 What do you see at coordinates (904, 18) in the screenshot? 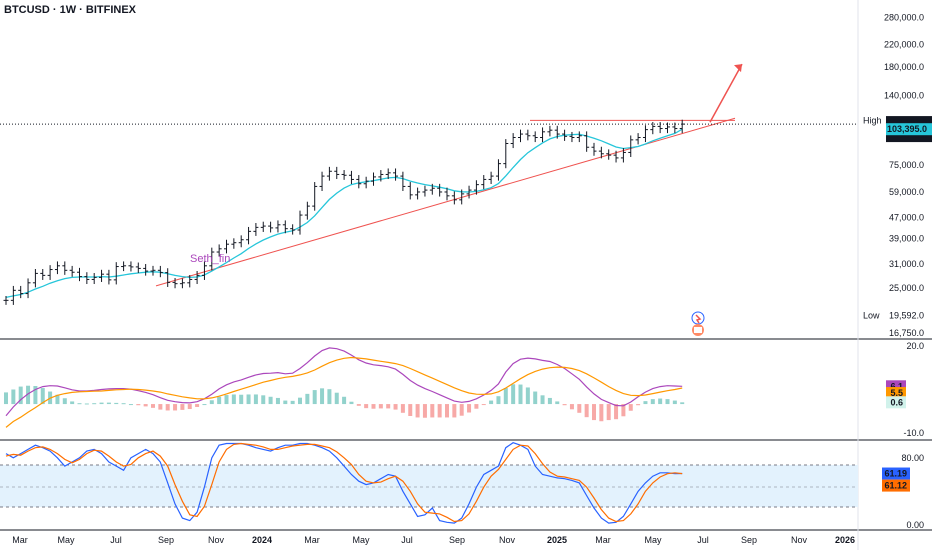
I see `y-tick-main: 280,000.0` at bounding box center [904, 18].